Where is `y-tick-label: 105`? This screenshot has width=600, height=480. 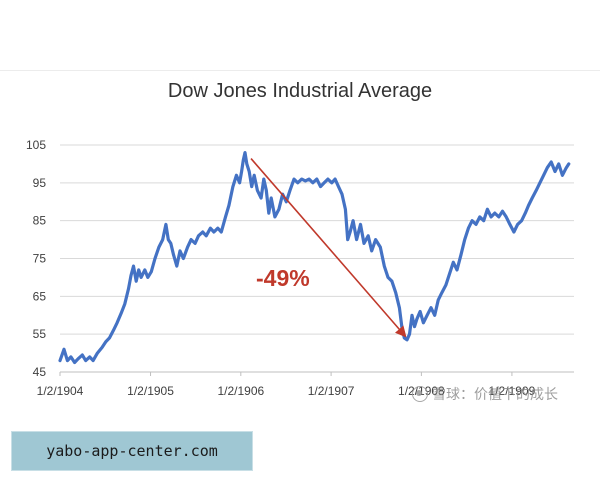
y-tick-label: 105 is located at coordinates (36, 145).